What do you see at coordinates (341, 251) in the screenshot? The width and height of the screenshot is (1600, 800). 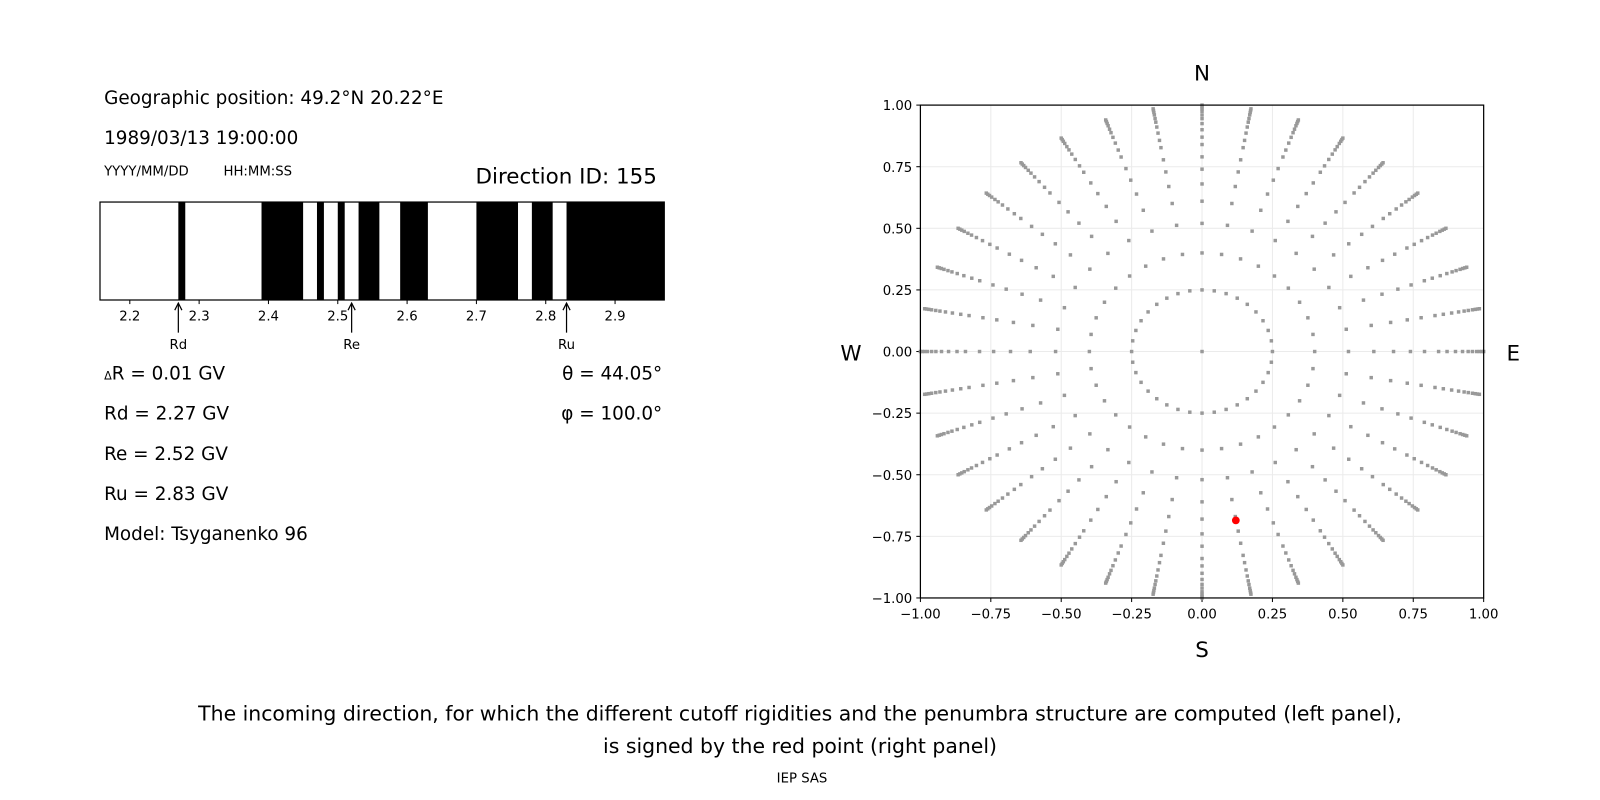 I see `penumbra-band` at bounding box center [341, 251].